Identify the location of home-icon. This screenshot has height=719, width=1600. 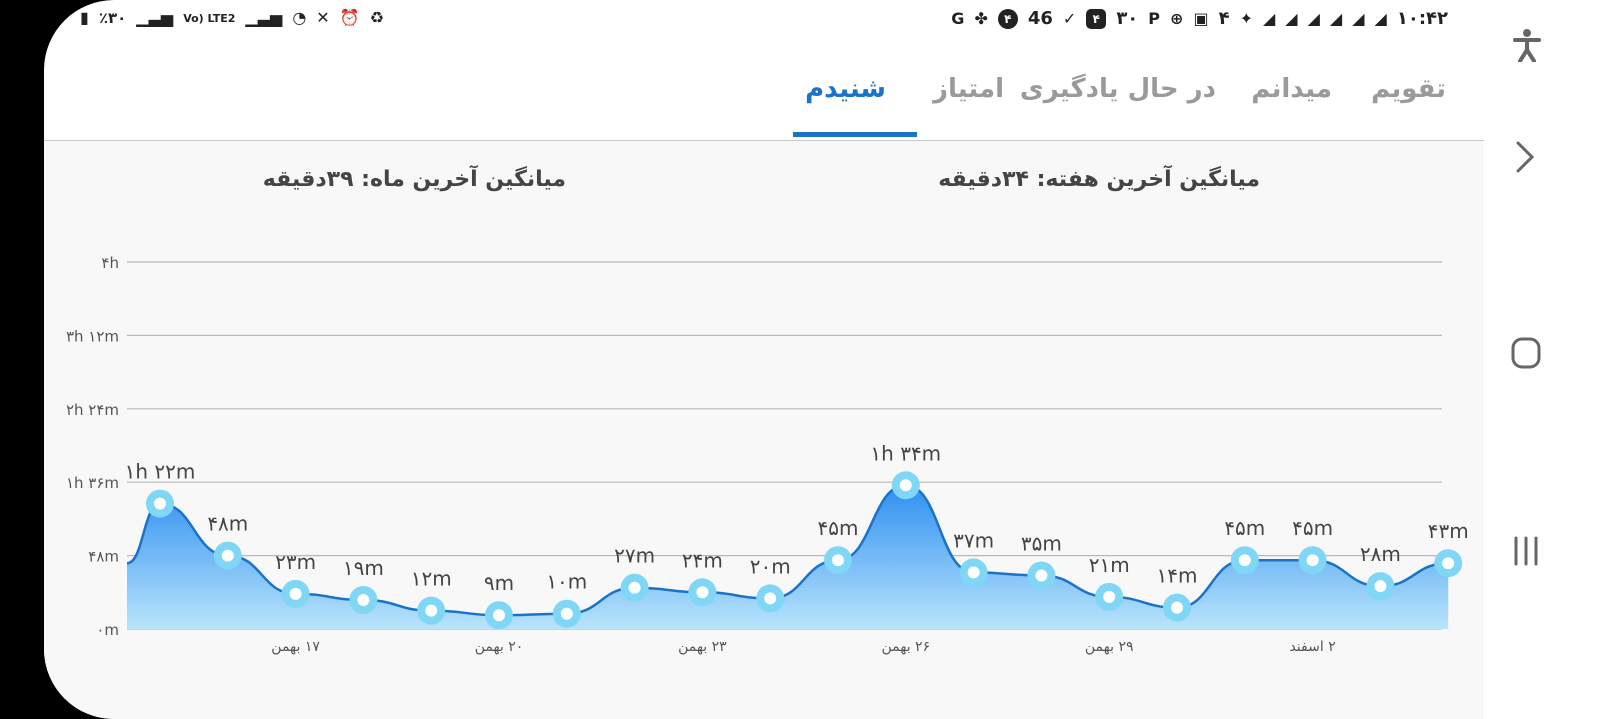
(1526, 355).